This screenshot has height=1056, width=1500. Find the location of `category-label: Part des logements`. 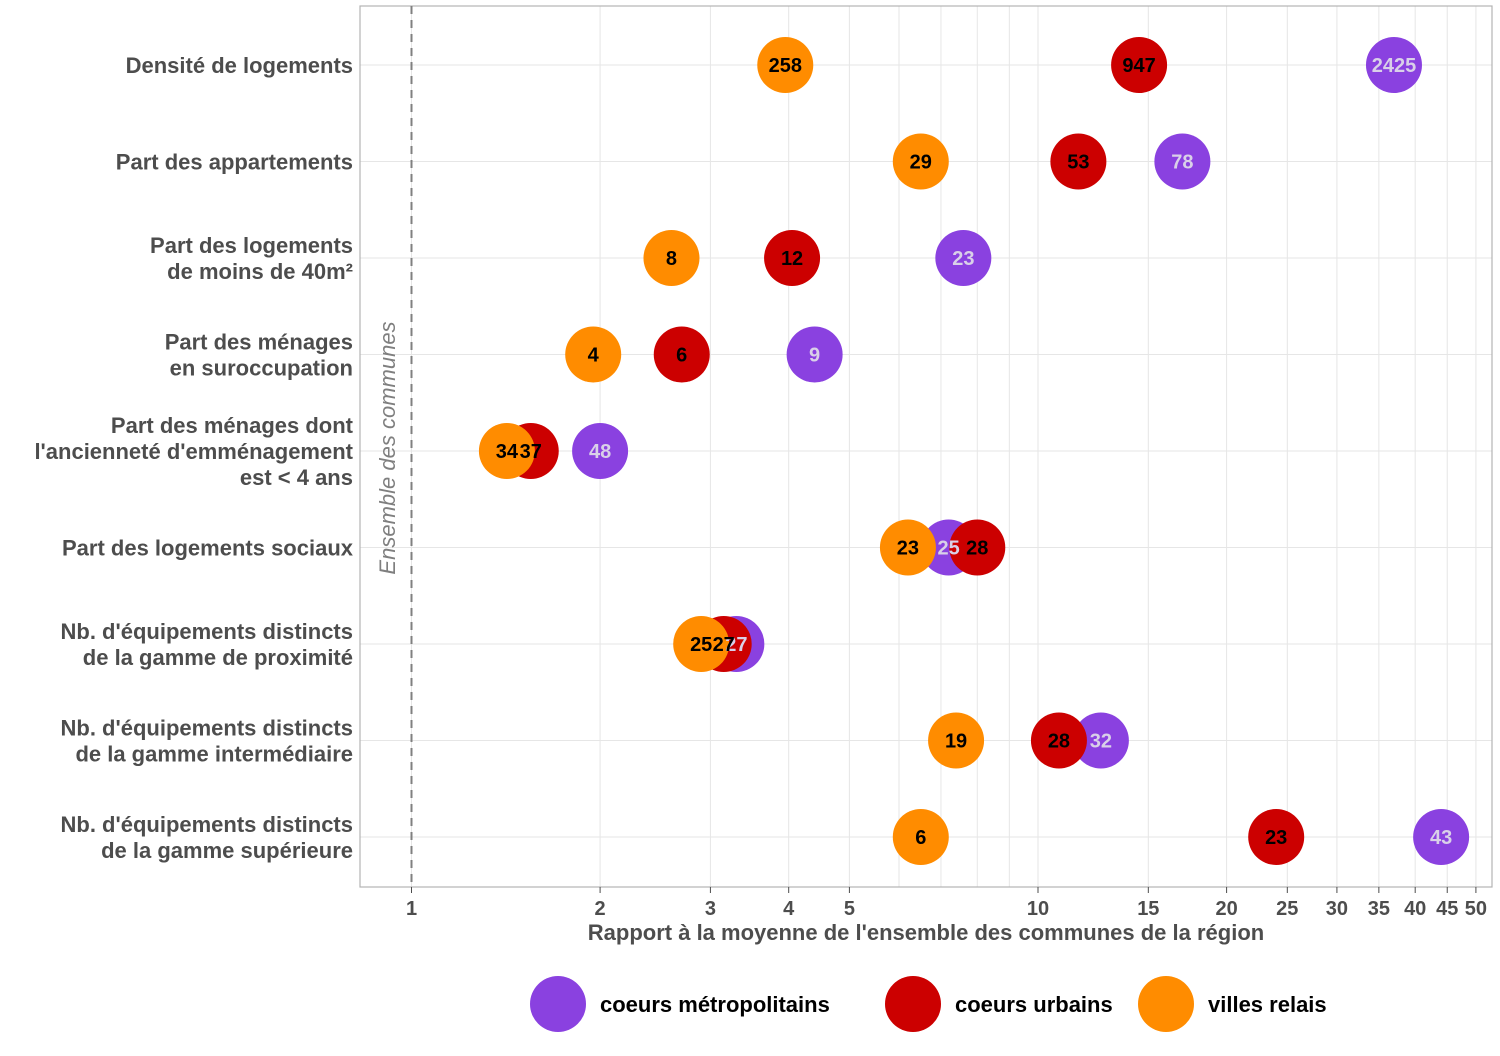

category-label: Part des logements is located at coordinates (251, 245).